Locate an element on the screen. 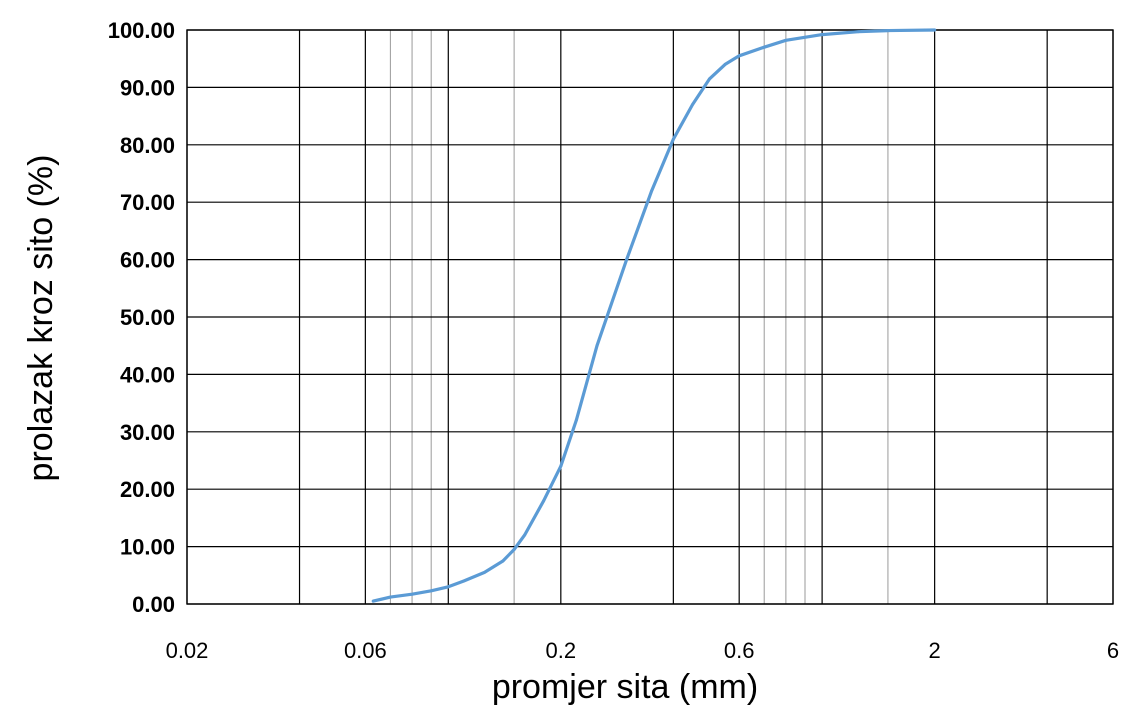  y-tick-label-9: 90.00 is located at coordinates (147, 87).